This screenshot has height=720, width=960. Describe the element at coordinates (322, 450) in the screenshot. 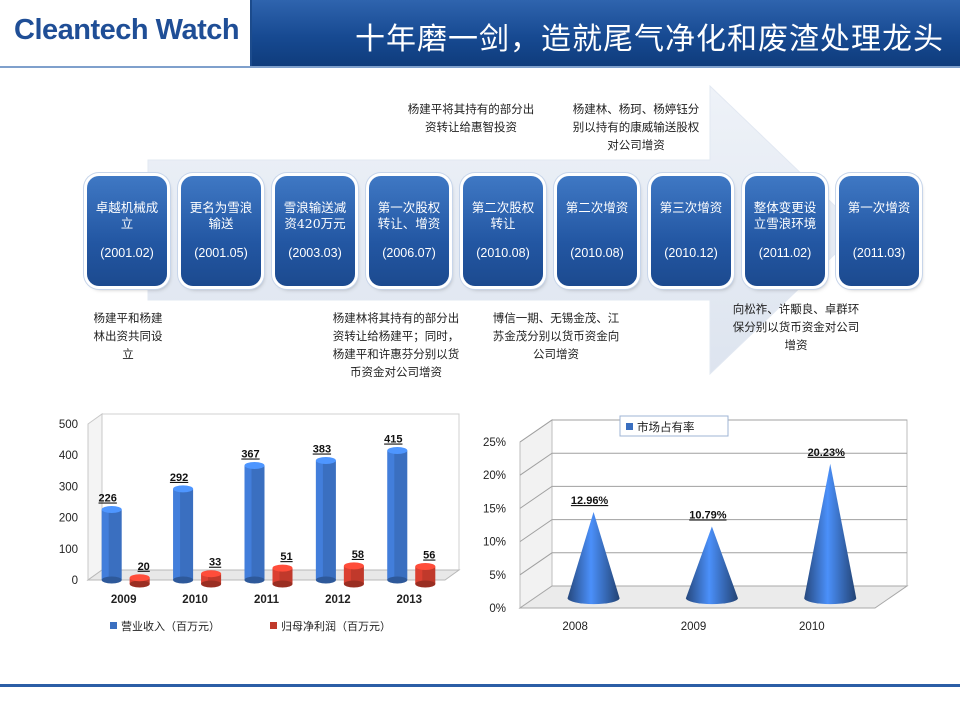

I see `data-label: 383` at that location.